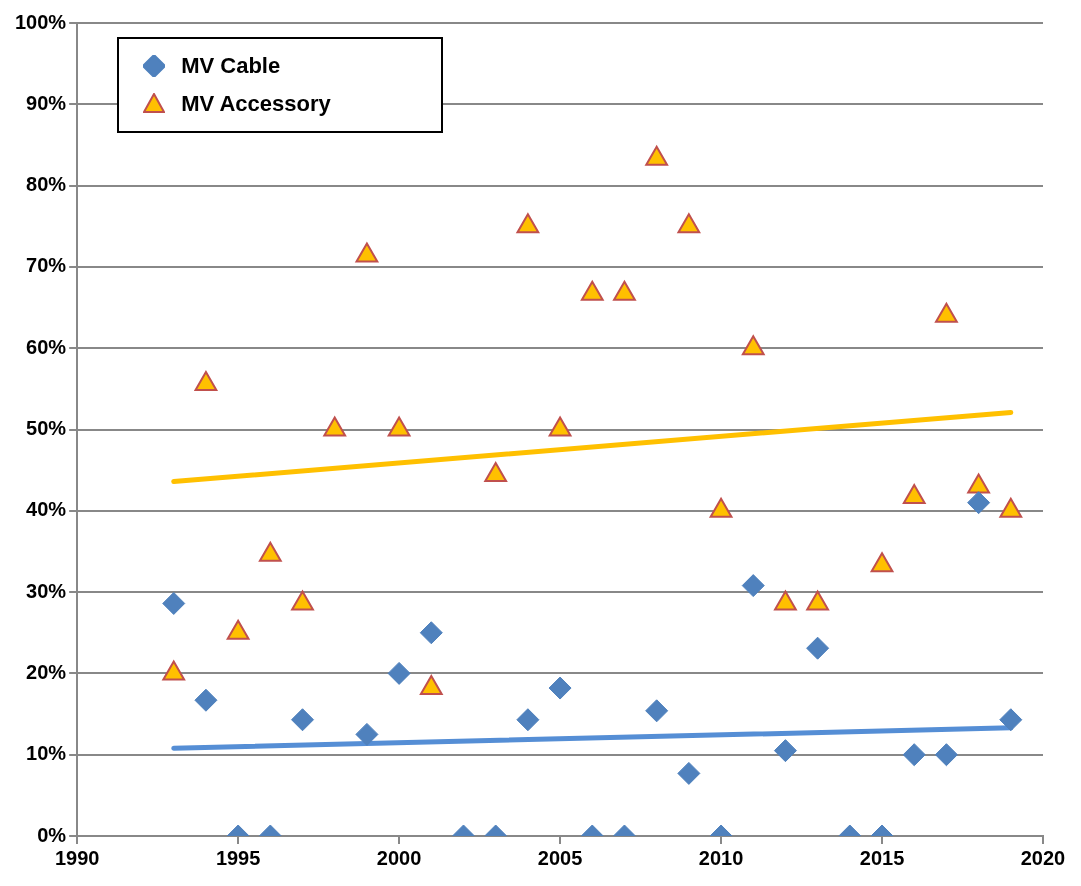 This screenshot has width=1081, height=886. What do you see at coordinates (256, 104) in the screenshot?
I see `legend-label: MV Accessory` at bounding box center [256, 104].